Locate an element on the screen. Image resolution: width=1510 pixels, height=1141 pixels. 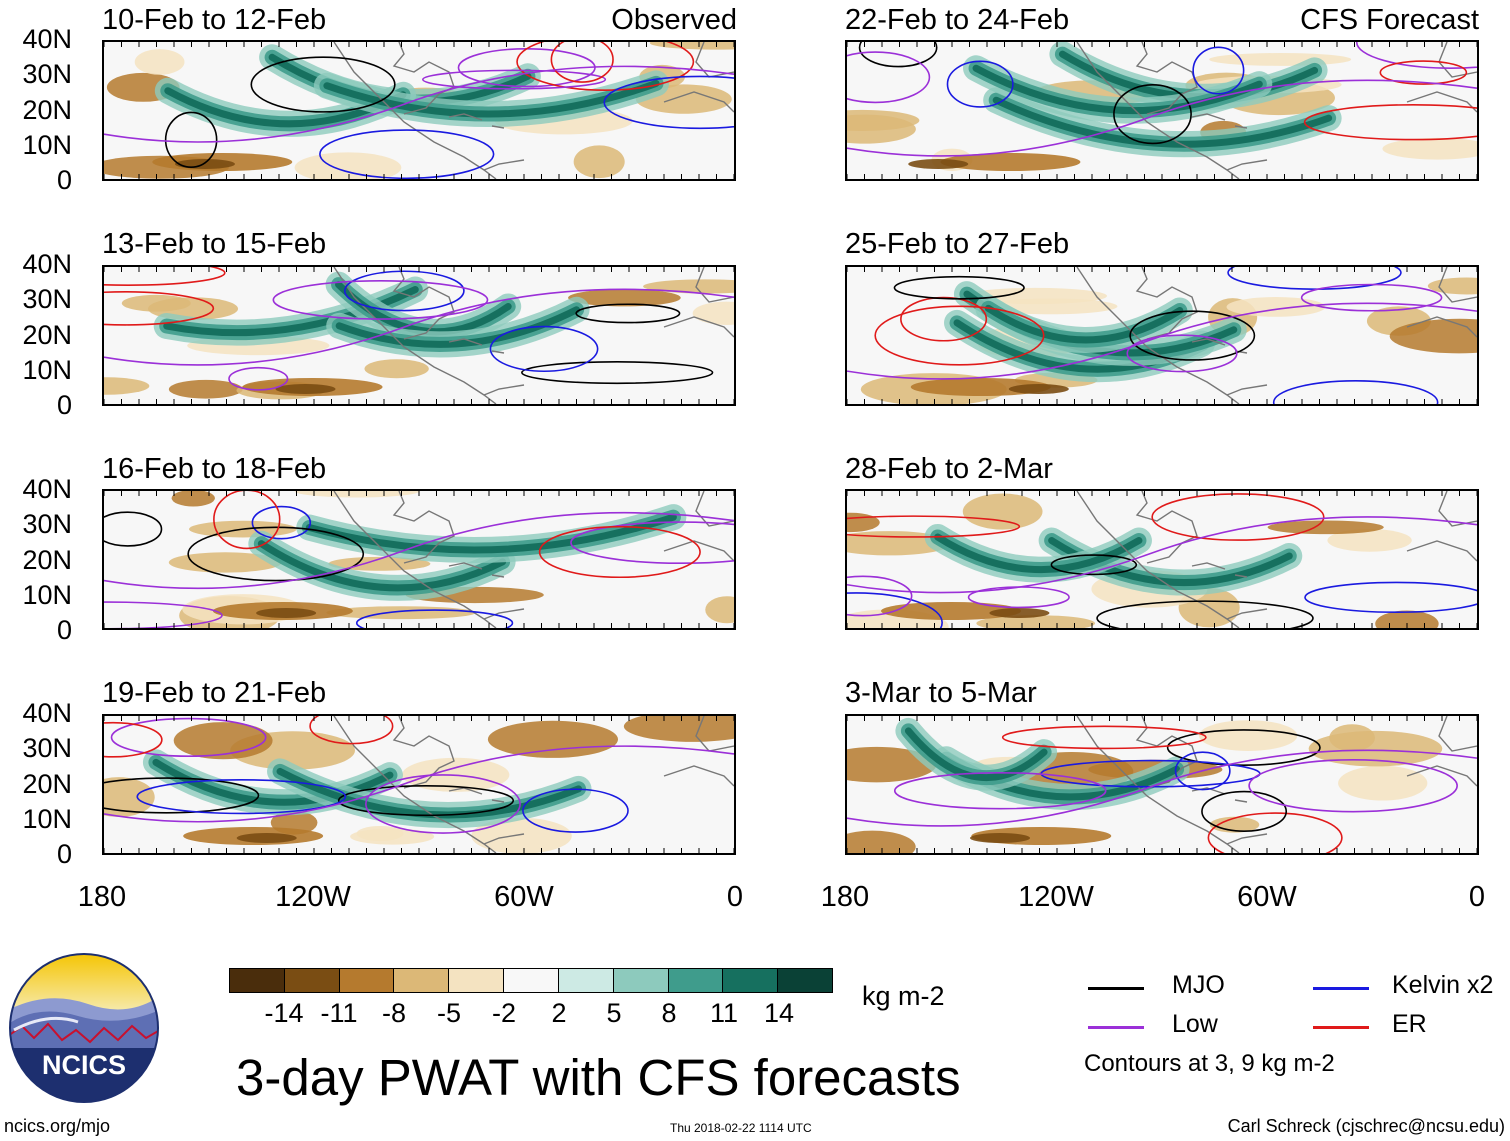
colorbar-tick: -11 is located at coordinates (339, 1013).